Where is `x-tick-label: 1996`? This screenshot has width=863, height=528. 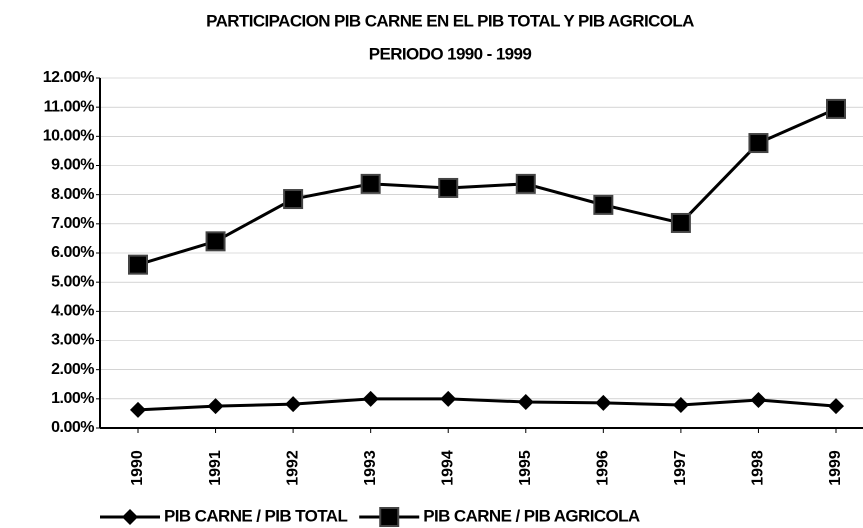
x-tick-label: 1996 is located at coordinates (603, 468).